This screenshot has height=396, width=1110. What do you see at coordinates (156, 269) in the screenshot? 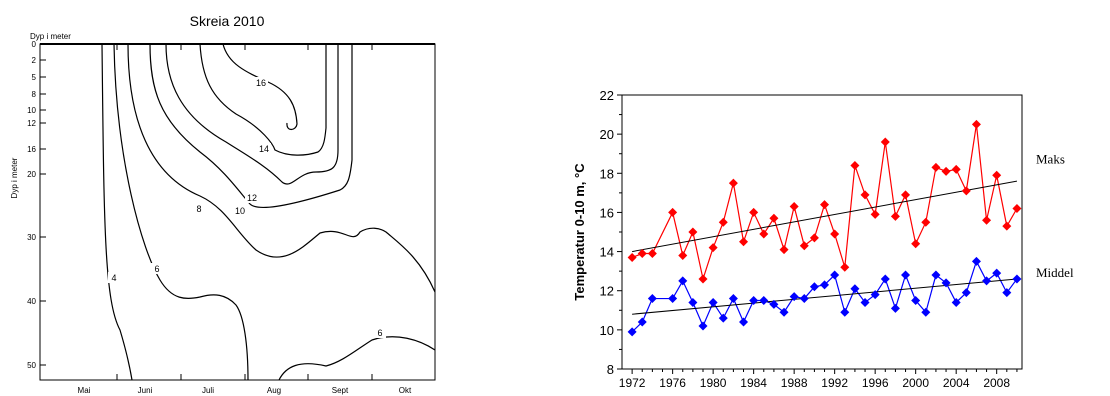
I see `contour-label-6: 6` at bounding box center [156, 269].